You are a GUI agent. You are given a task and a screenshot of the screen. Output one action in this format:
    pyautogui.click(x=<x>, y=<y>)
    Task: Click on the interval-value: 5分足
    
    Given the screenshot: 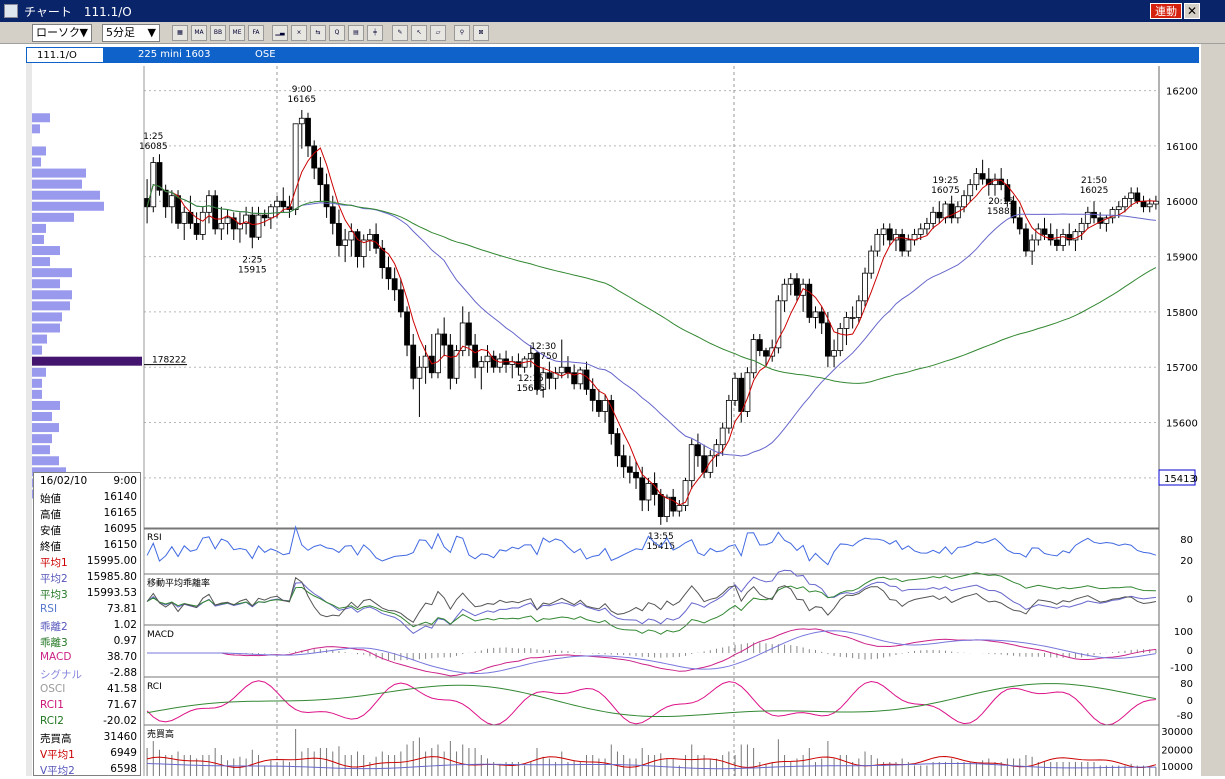 What is the action you would take?
    pyautogui.click(x=120, y=32)
    